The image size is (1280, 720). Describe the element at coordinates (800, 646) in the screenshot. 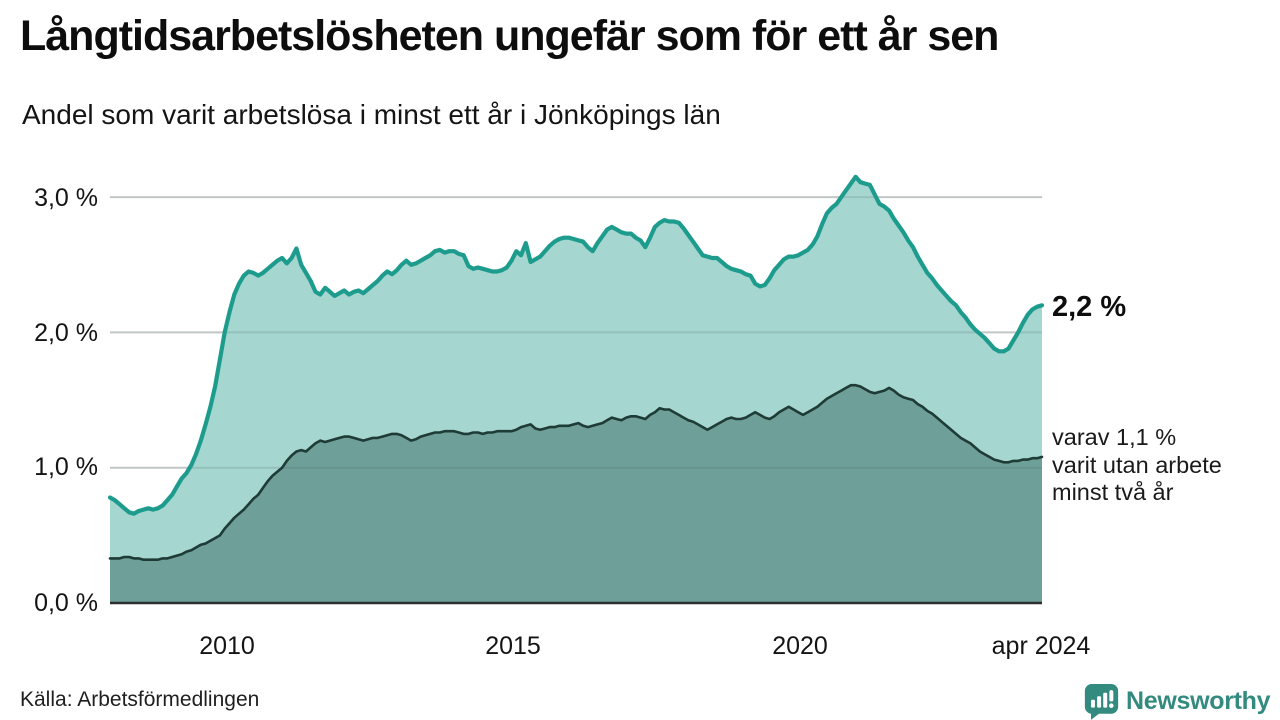

I see `x-tick-2020: 2020` at that location.